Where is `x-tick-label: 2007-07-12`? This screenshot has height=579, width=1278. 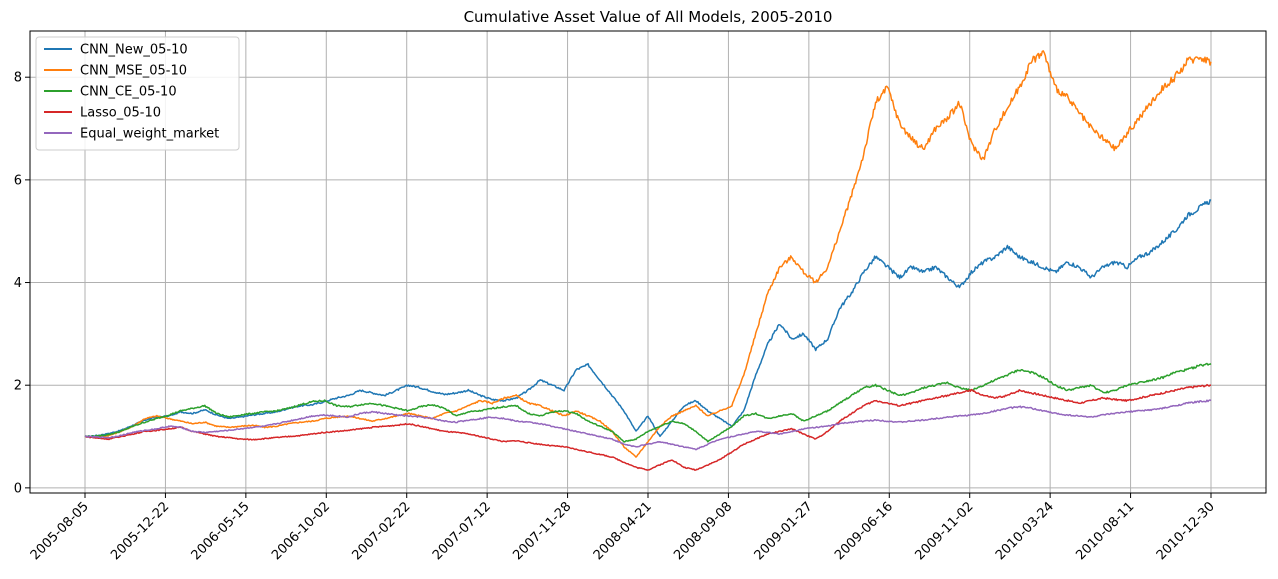 x-tick-label: 2007-07-12 is located at coordinates (462, 531).